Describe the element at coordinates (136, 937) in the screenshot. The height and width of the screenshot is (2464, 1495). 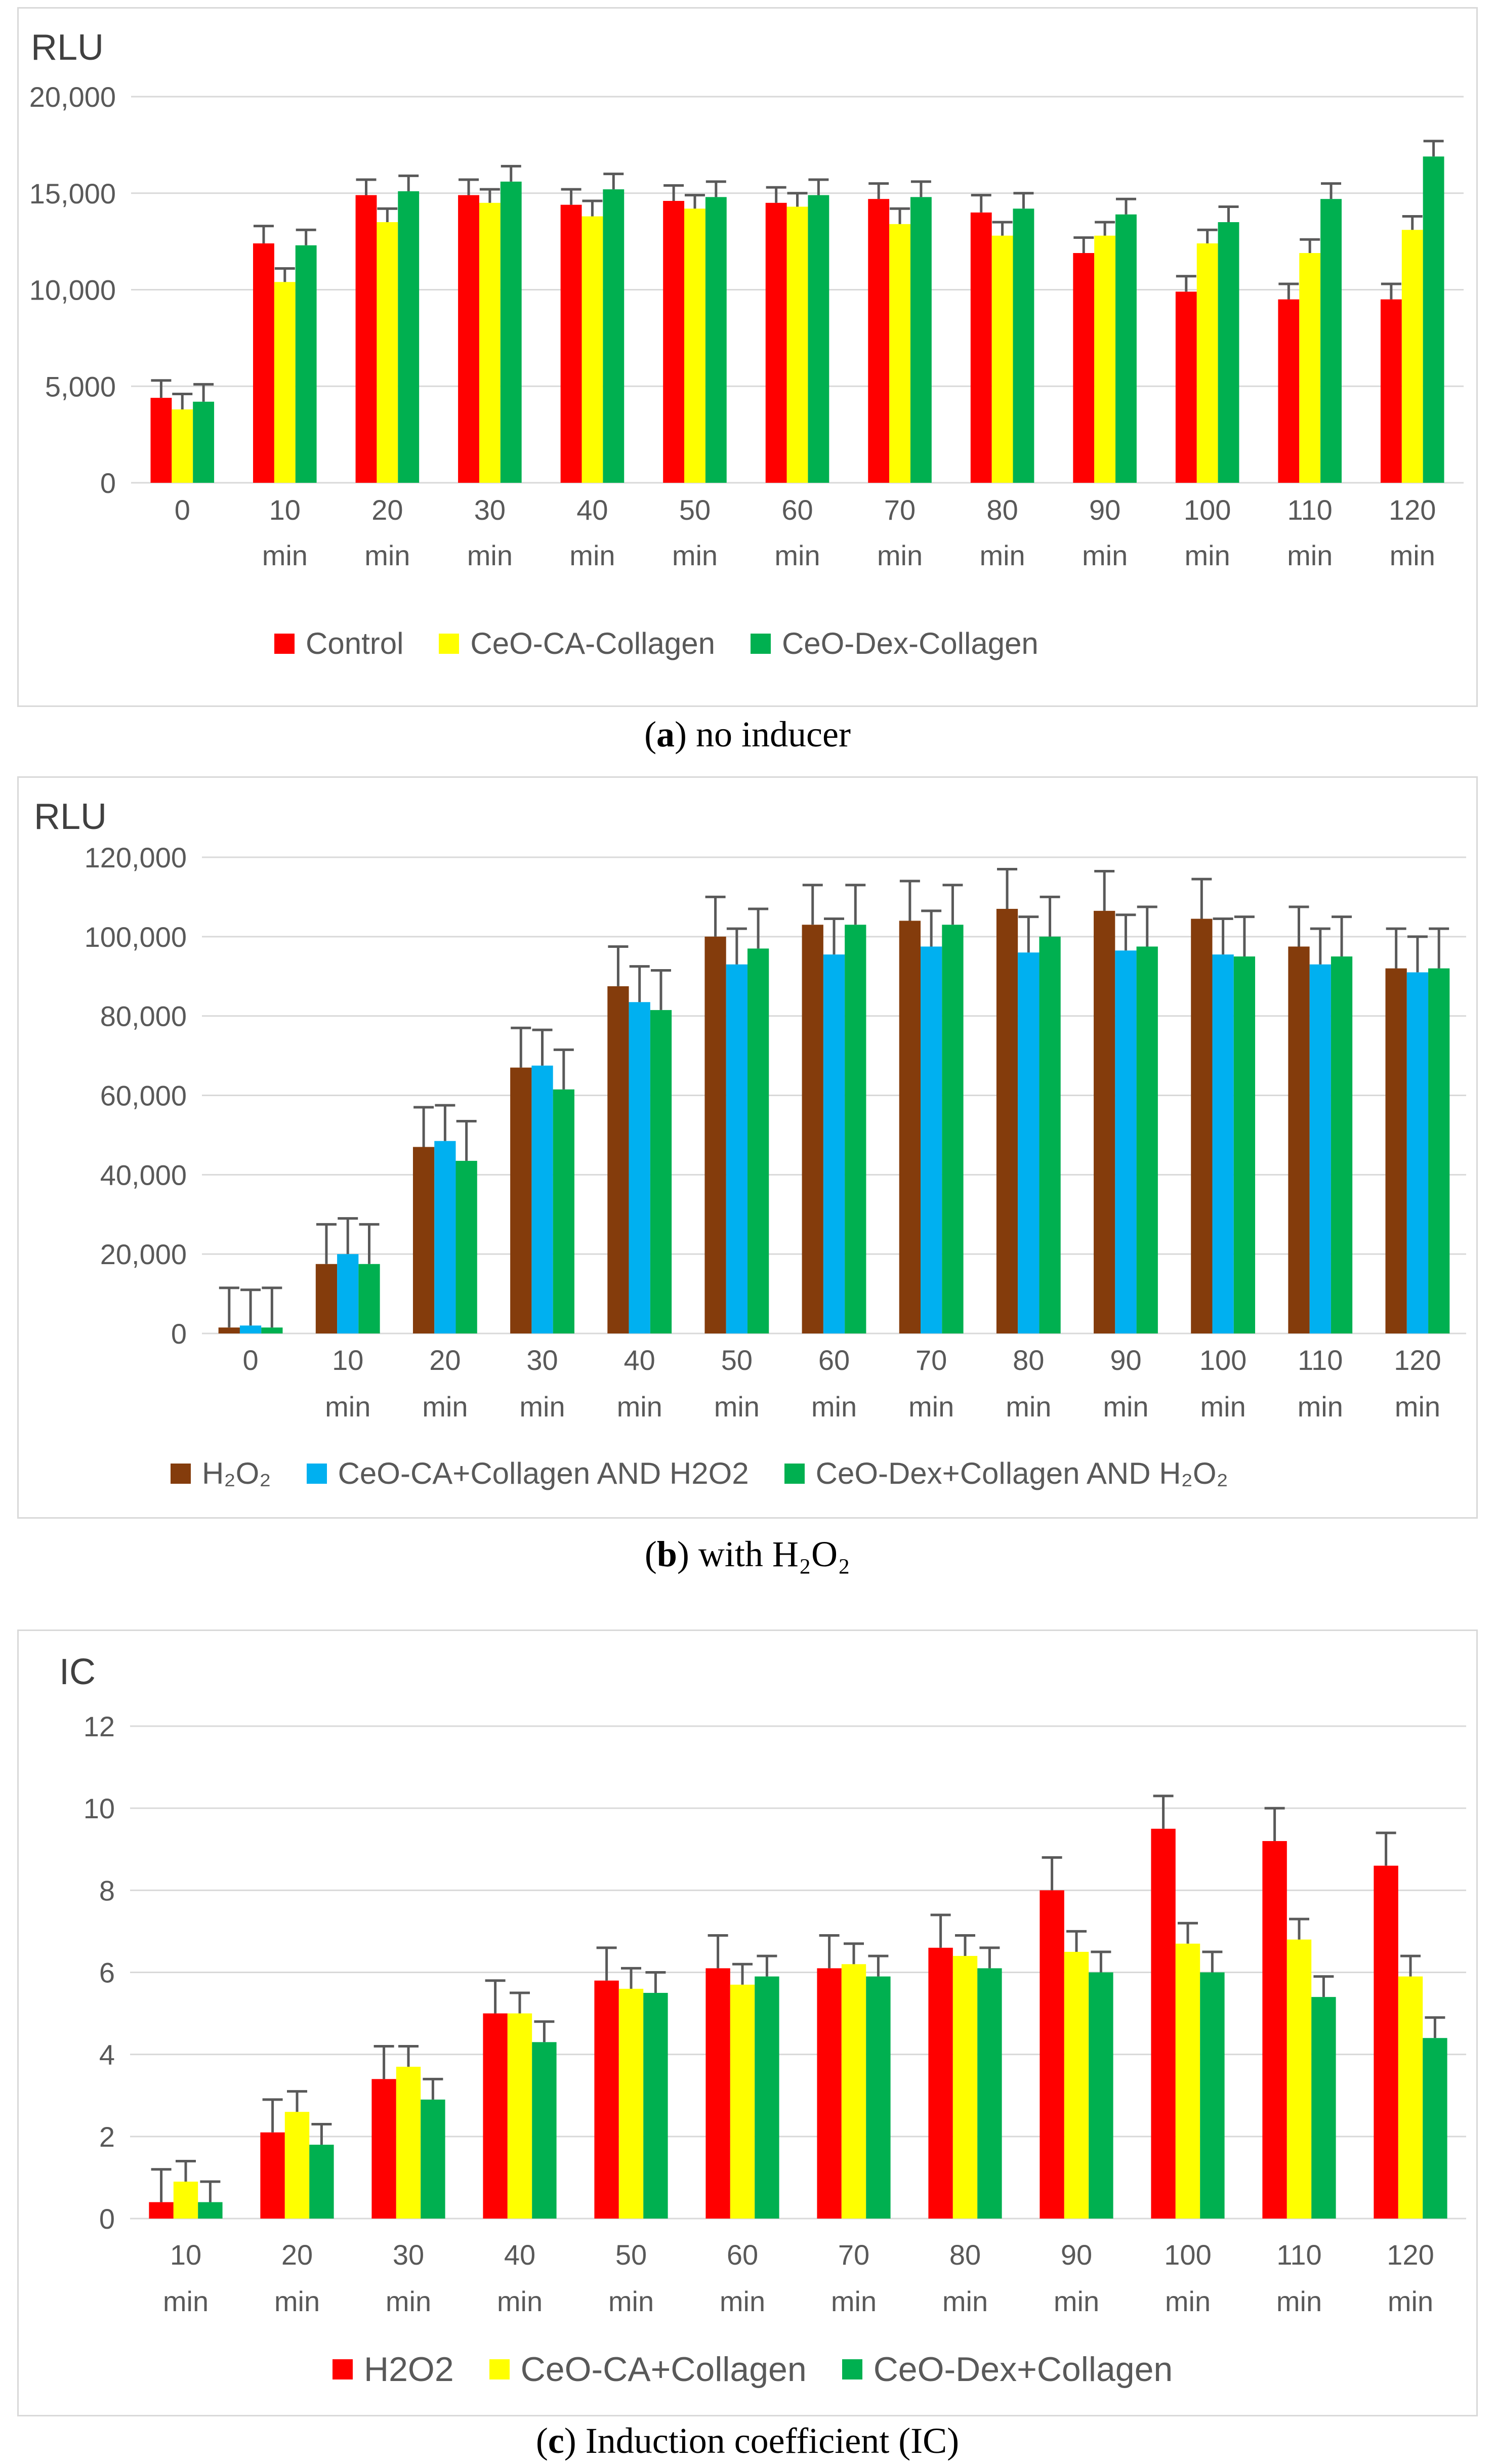
I see `y-tick-label: 100,000` at that location.